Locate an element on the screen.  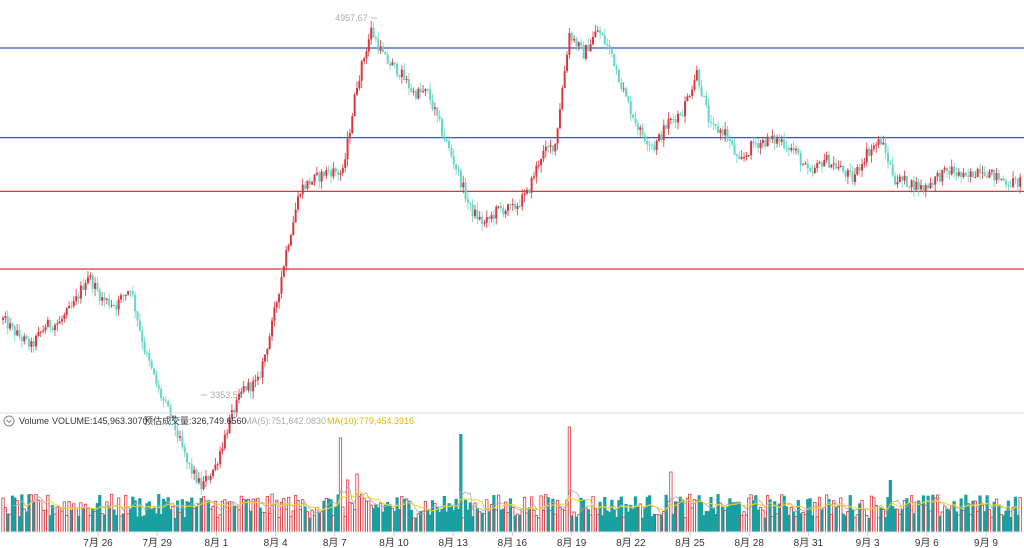
x-tick-label: 8月 31 is located at coordinates (809, 542).